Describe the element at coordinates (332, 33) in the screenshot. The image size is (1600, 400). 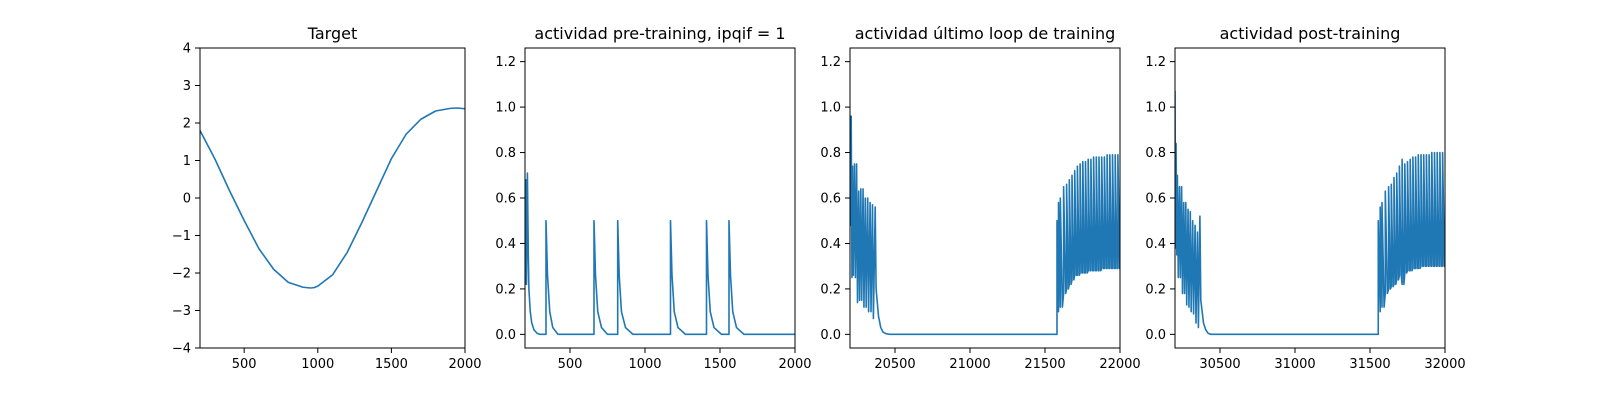
I see `chart-title: Target` at that location.